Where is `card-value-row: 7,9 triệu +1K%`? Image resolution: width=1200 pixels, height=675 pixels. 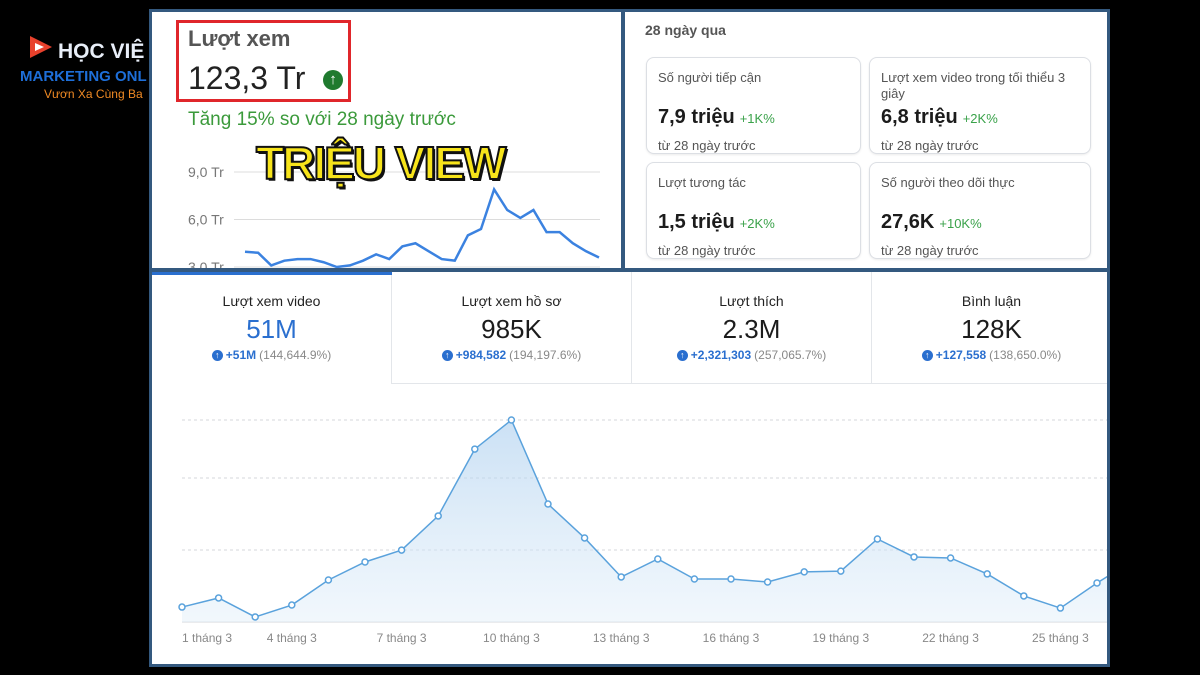
card-value-row: 7,9 triệu +1K% is located at coordinates (716, 117).